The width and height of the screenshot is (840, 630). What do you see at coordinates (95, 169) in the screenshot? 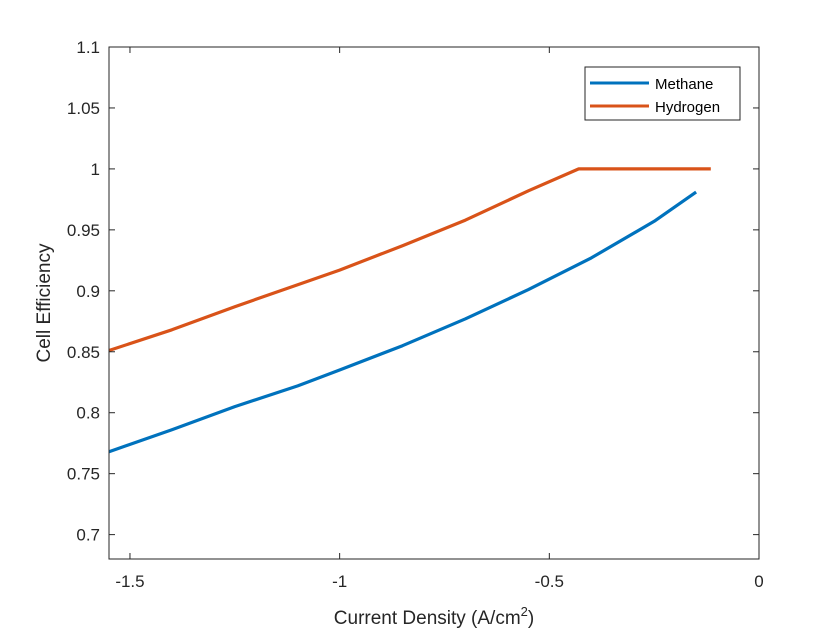
I see `y-tick-label: 1` at bounding box center [95, 169].